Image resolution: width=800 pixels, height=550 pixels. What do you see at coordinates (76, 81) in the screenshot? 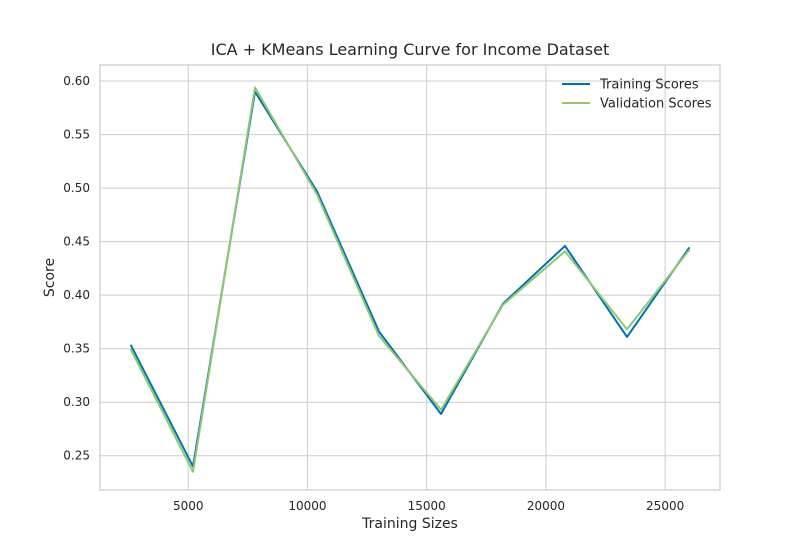
I see `y-tick-label: 0.60` at bounding box center [76, 81].